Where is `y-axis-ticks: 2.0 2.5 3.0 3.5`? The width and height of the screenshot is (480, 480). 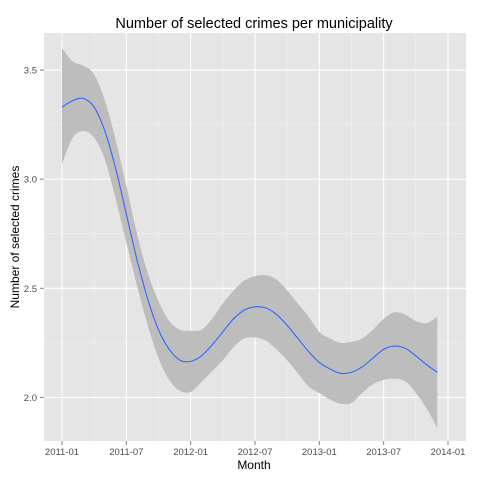
y-axis-ticks: 2.0 2.5 3.0 3.5 is located at coordinates (34, 235).